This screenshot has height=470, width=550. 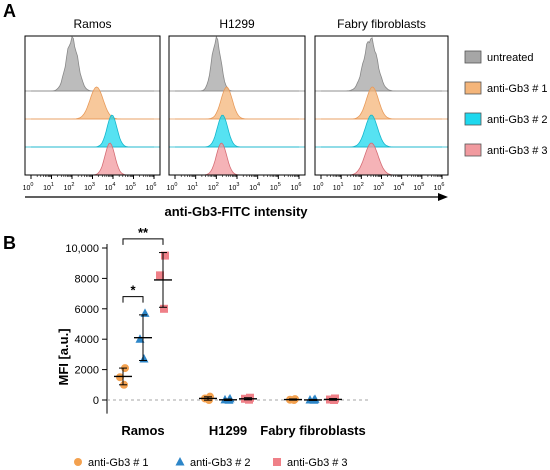 What do you see at coordinates (9, 243) in the screenshot?
I see `panel-label-b: B` at bounding box center [9, 243].